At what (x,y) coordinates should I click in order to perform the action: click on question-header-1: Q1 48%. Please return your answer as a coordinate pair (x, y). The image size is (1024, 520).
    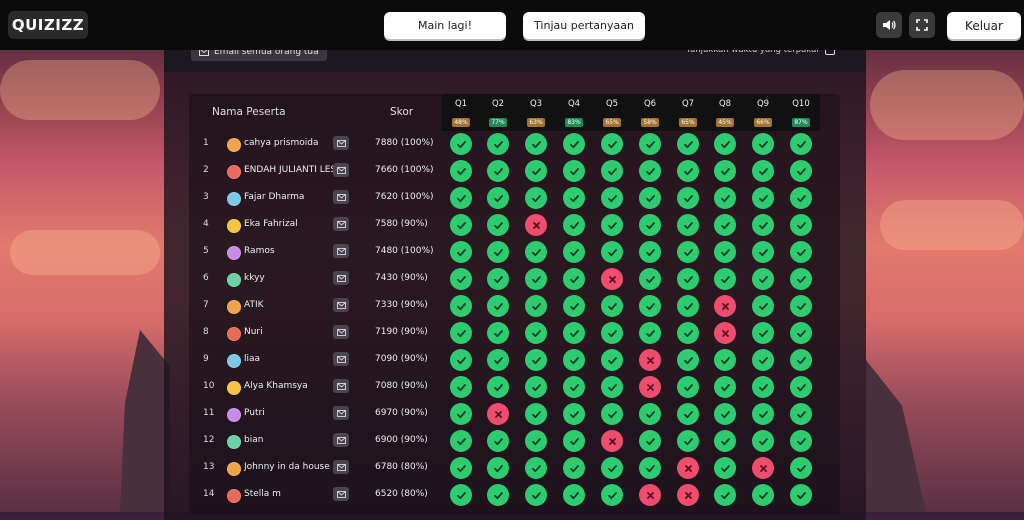
    Looking at the image, I should click on (461, 113).